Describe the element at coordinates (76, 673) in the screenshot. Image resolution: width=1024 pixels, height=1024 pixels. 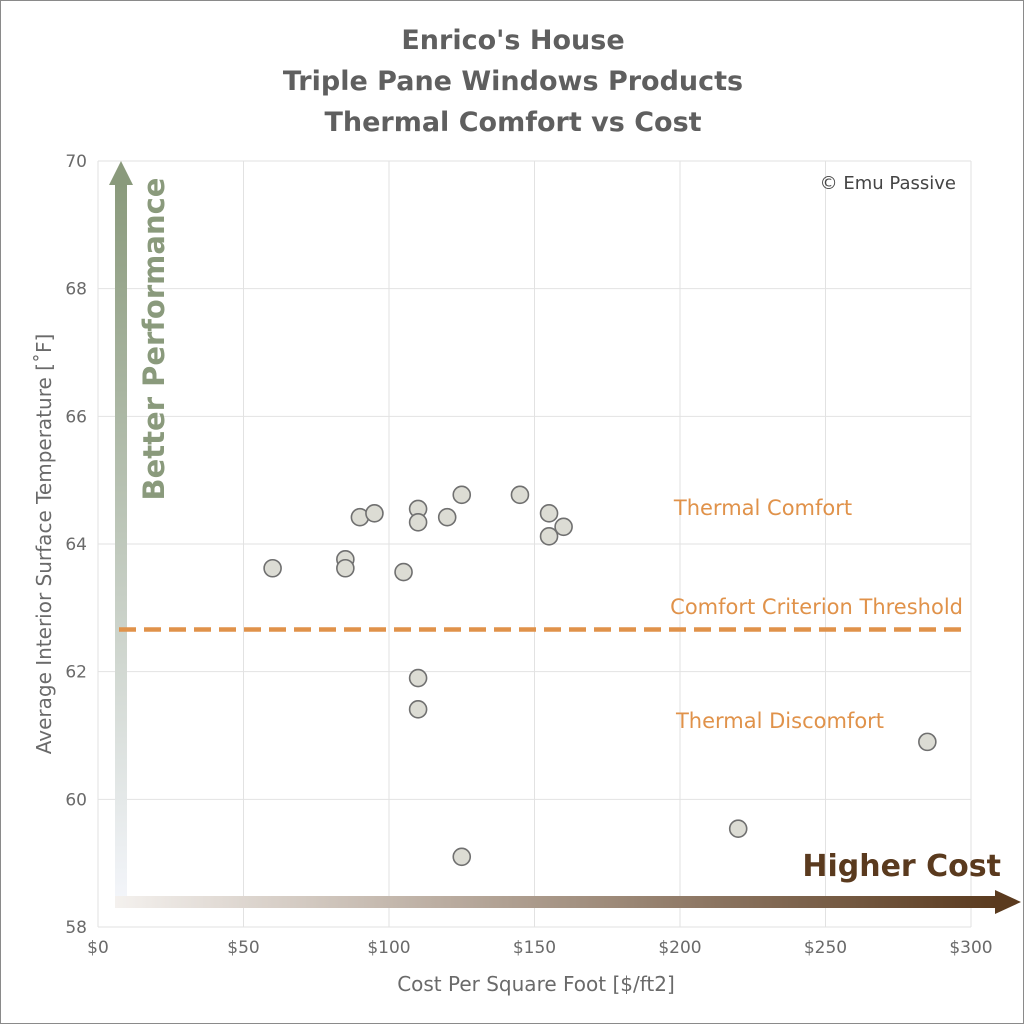
I see `y-tick-label: 62` at that location.